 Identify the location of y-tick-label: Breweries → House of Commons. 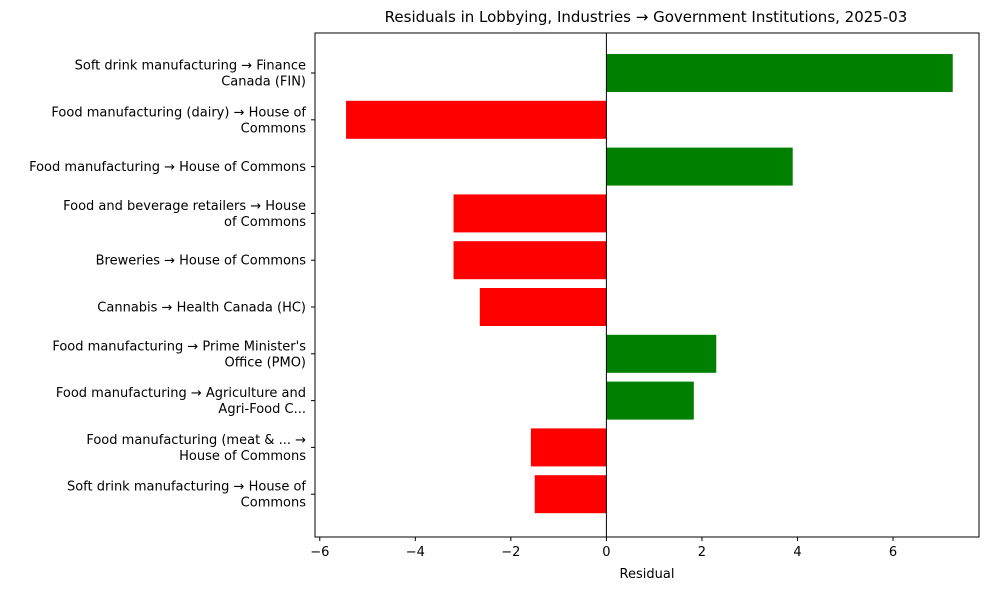
(201, 261).